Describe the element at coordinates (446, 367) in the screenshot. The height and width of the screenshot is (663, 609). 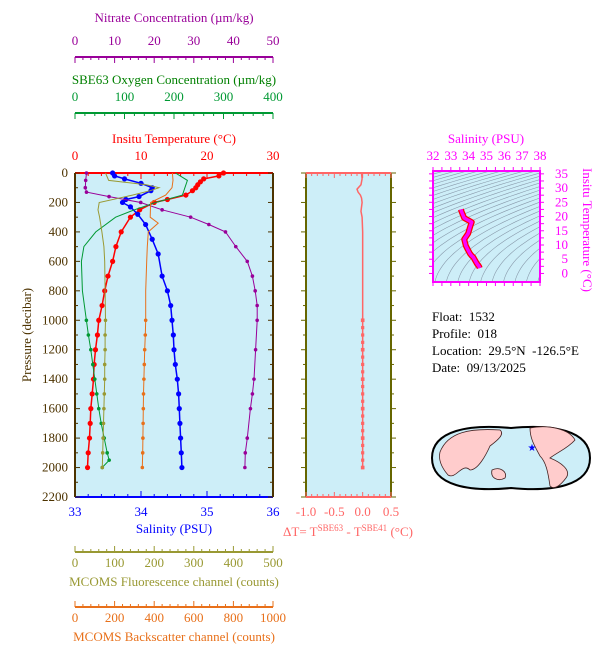
I see `date-label: Date:` at that location.